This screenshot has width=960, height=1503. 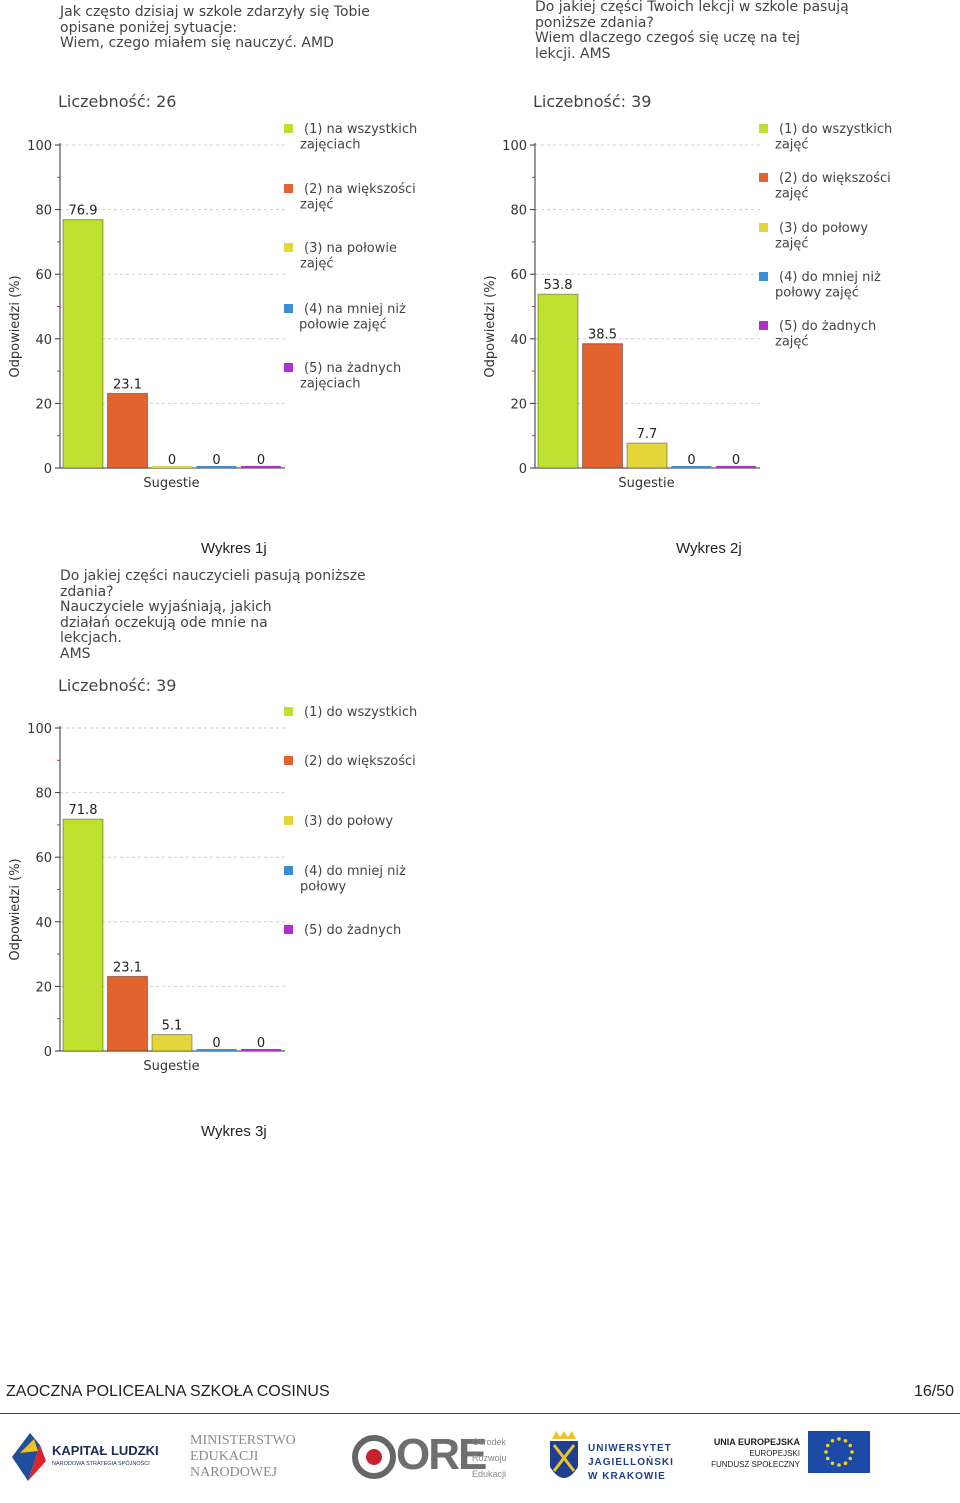 What do you see at coordinates (709, 548) in the screenshot?
I see `chart-caption-2: Wykres 2j` at bounding box center [709, 548].